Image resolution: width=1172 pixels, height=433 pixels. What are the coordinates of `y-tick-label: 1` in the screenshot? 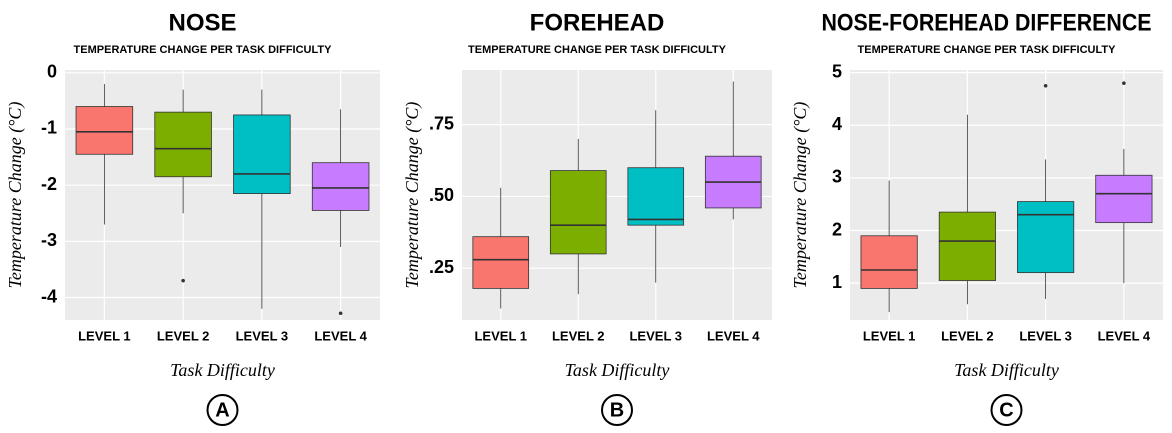 It's located at (837, 282).